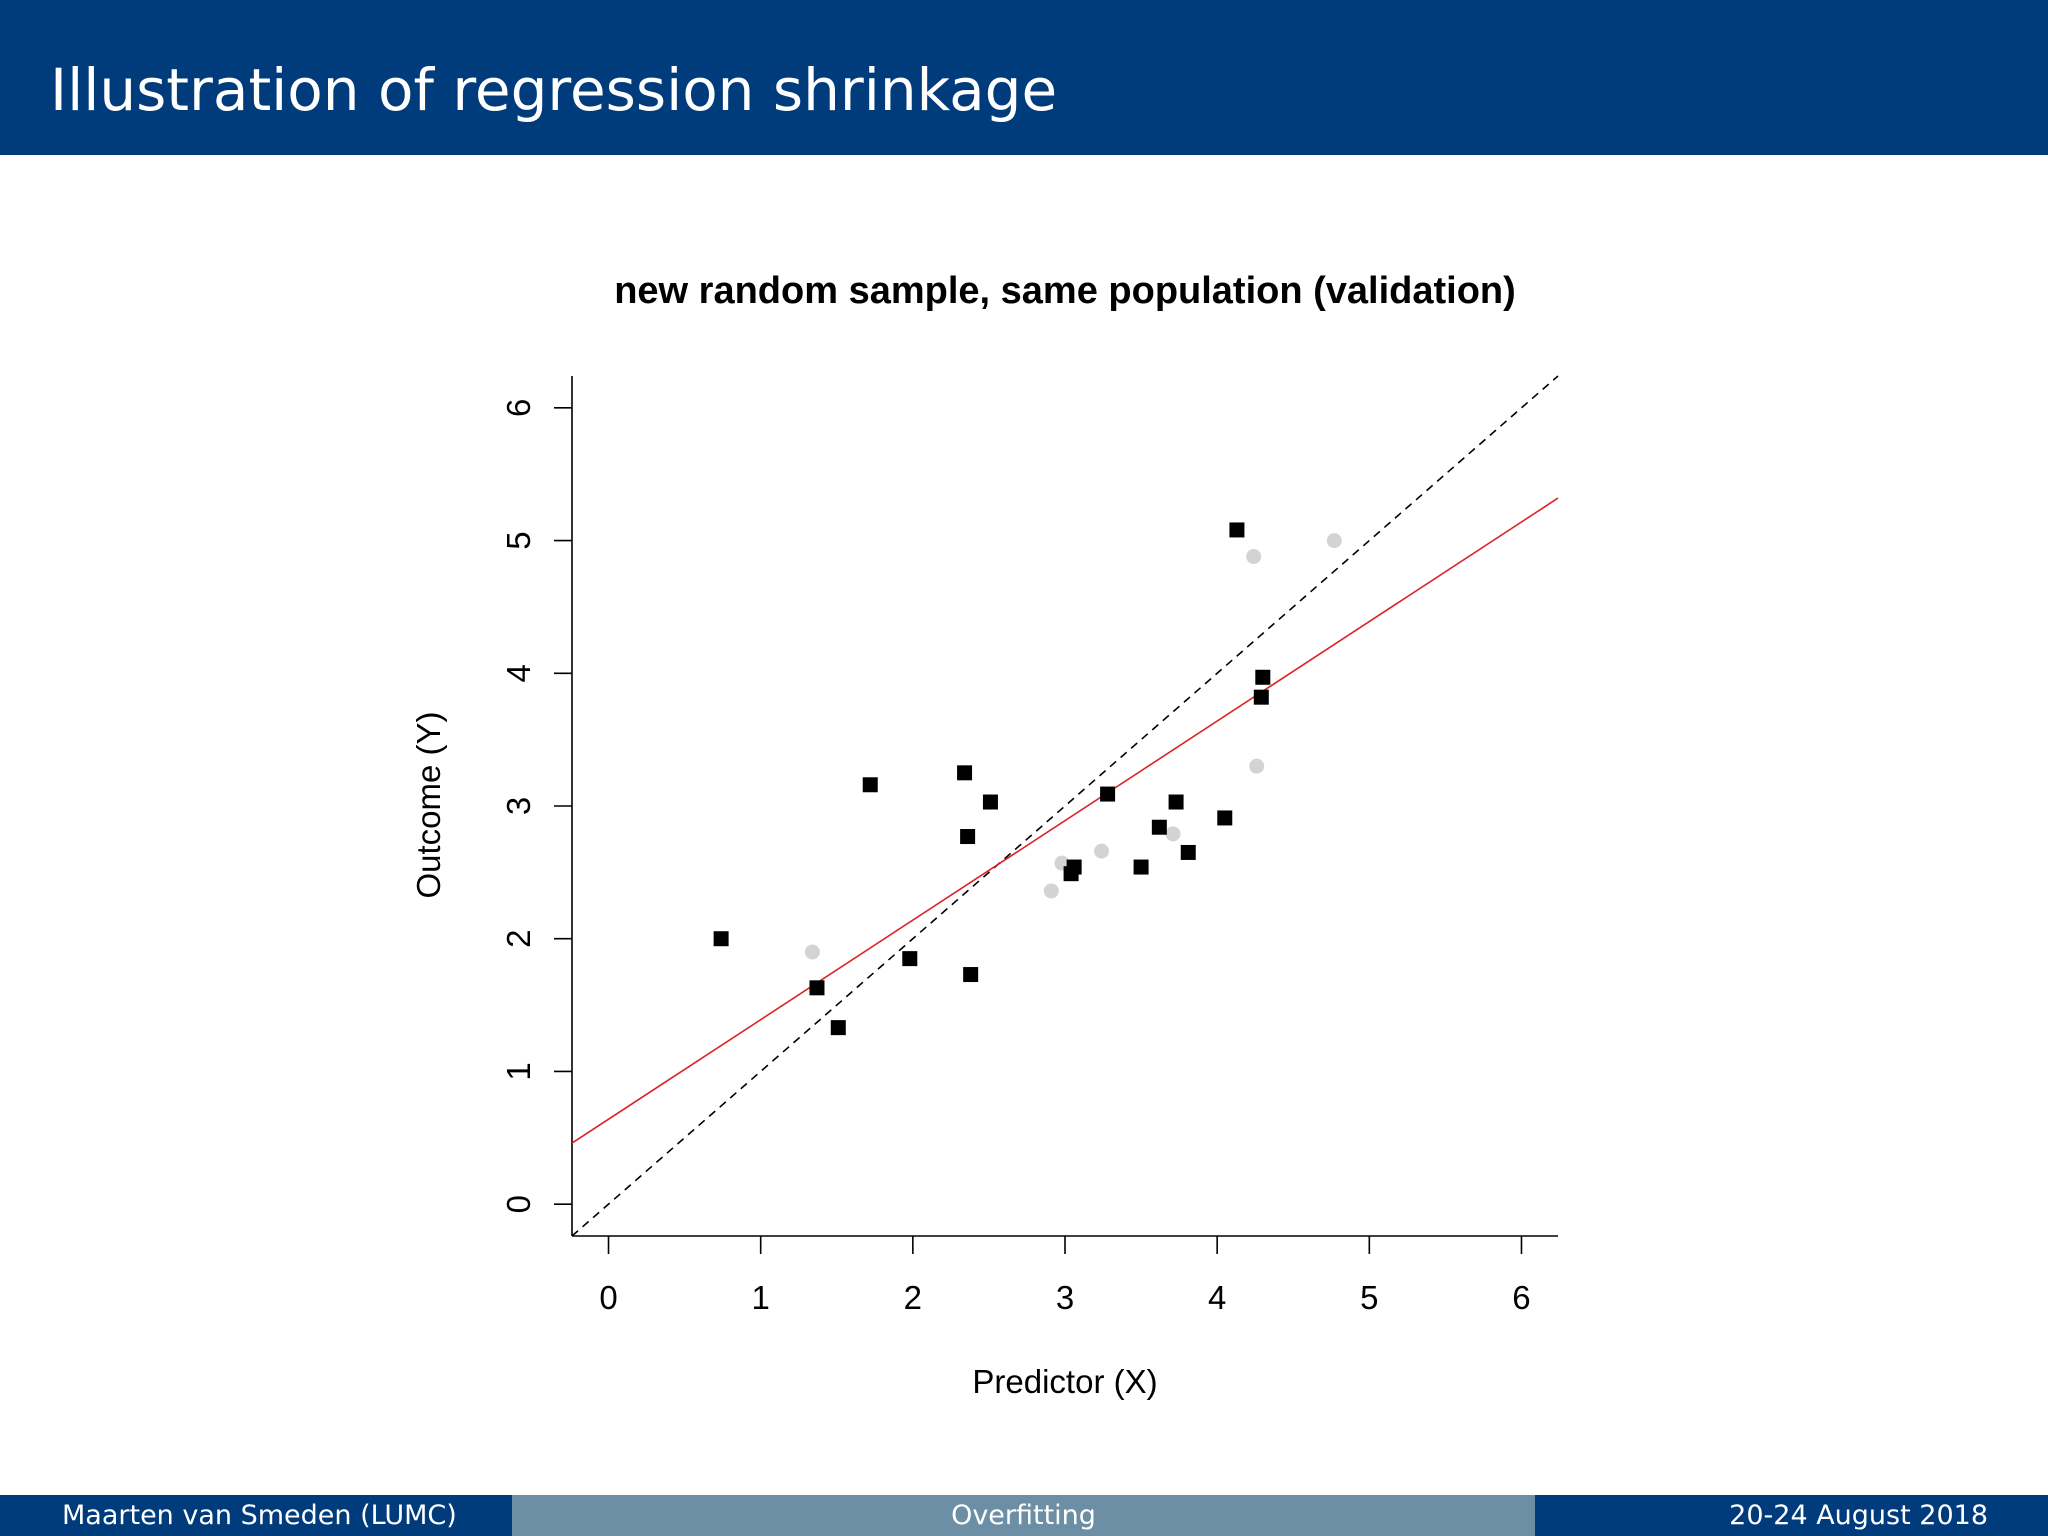 This screenshot has height=1536, width=2048. I want to click on x-tick-label: 0, so click(608, 1297).